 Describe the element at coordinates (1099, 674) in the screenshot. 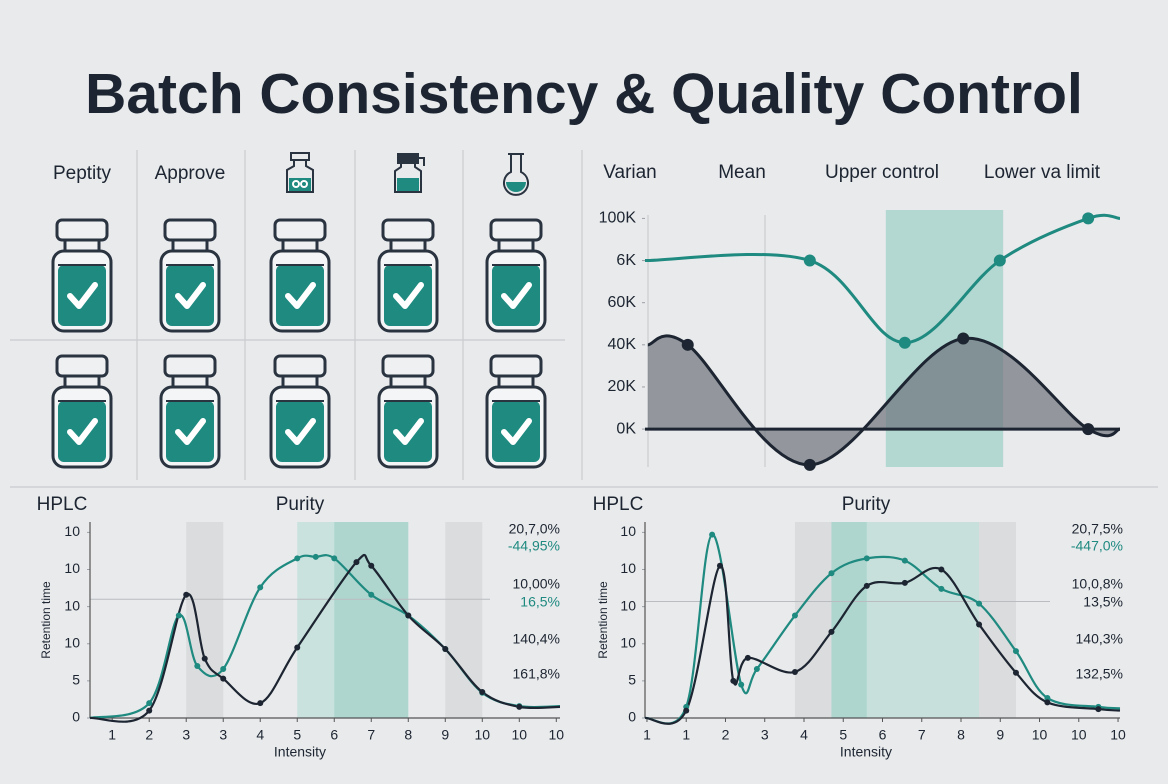

I see `annotation: 132,5%` at that location.